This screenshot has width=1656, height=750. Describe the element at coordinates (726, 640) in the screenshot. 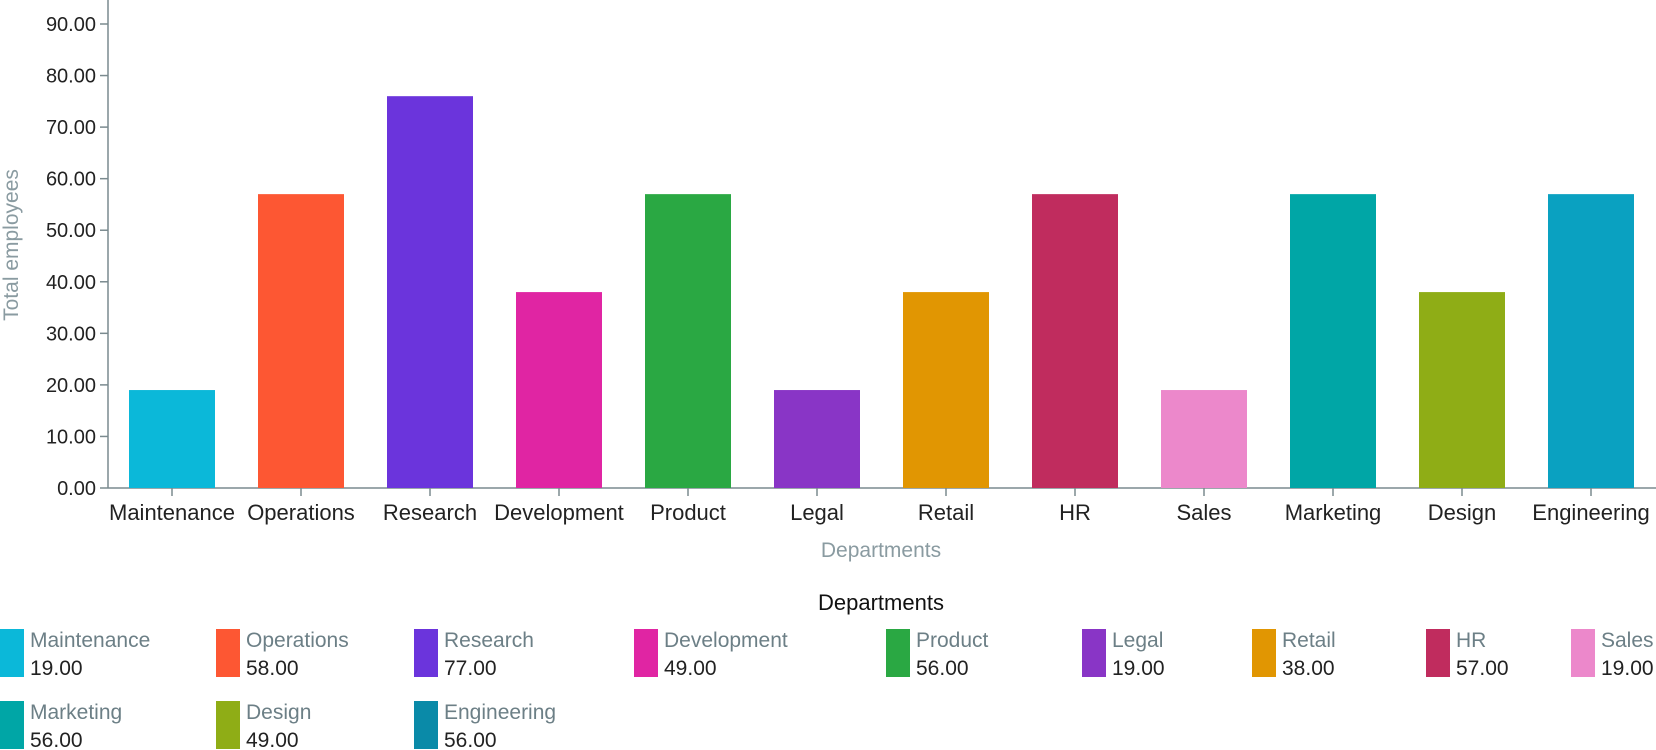

I see `legend-item-name: Development` at that location.